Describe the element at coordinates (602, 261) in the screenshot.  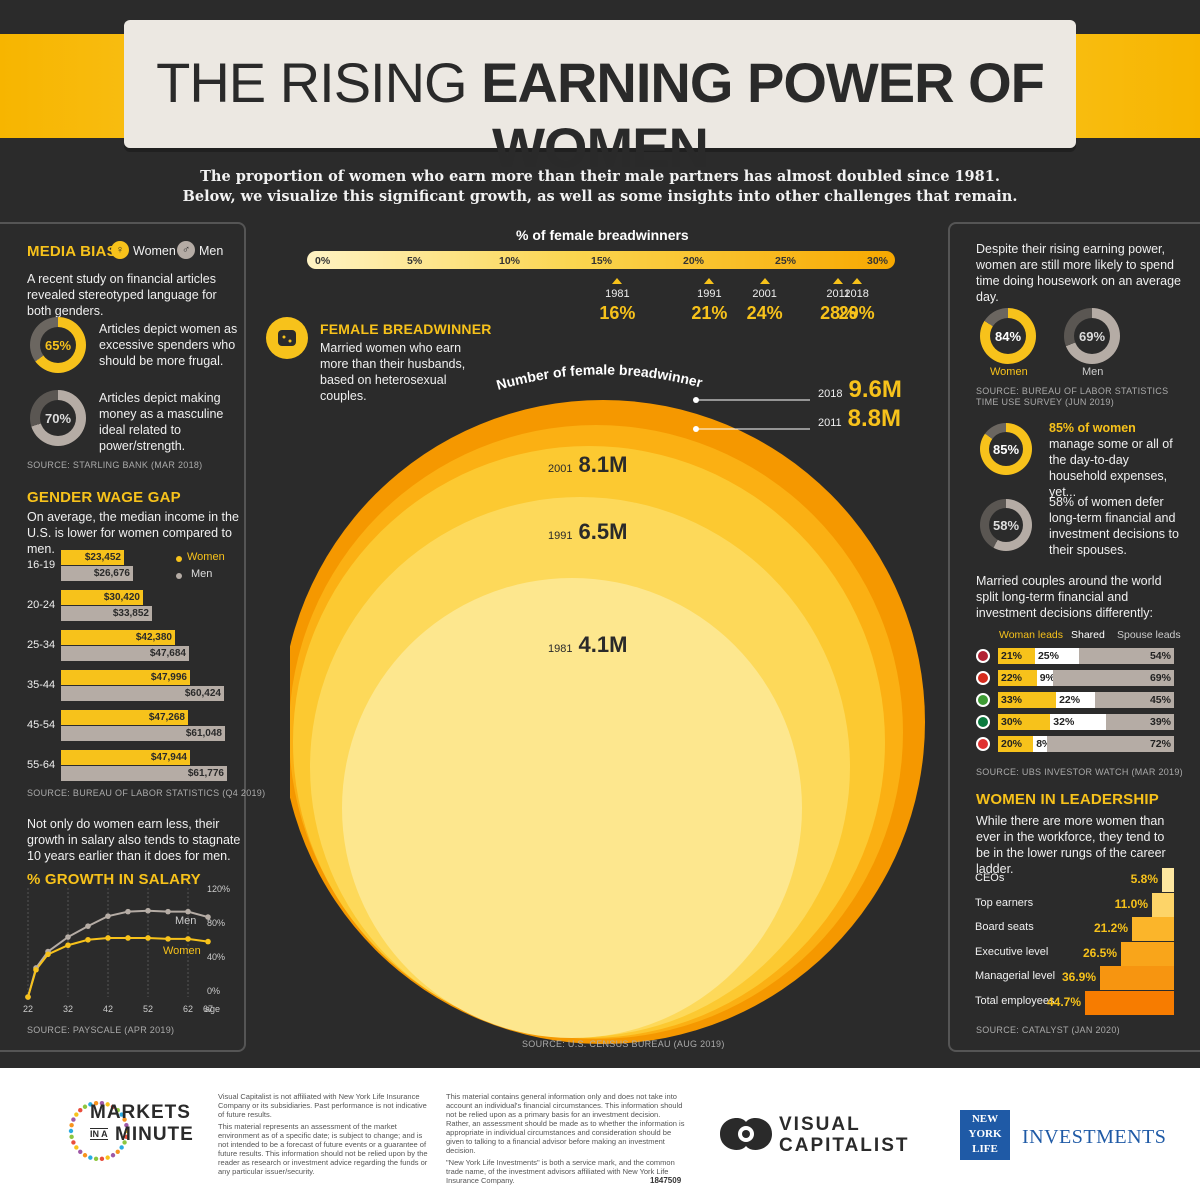
I see `scale-tick: 15%` at that location.